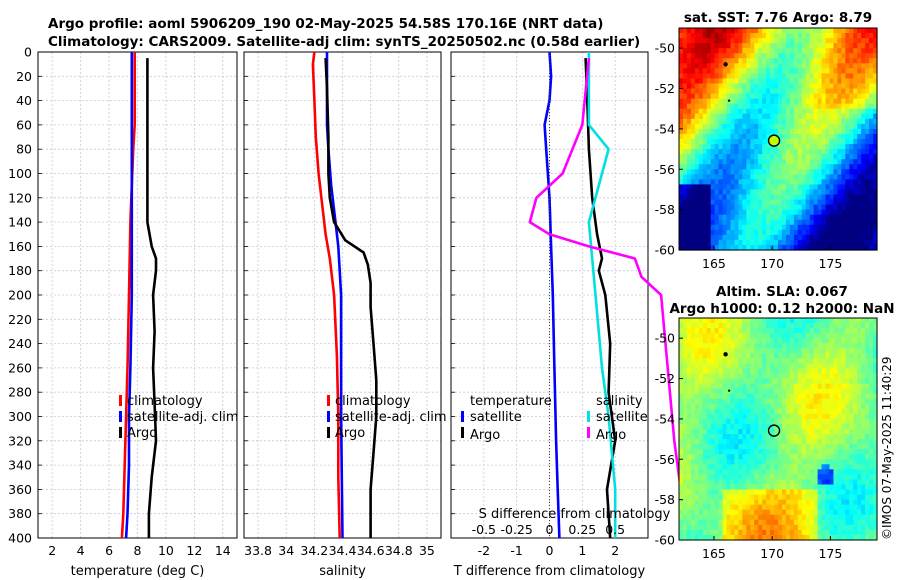 The height and width of the screenshot is (580, 900). Describe the element at coordinates (575, 514) in the screenshot. I see `top-x-axis-label: S difference from climatology` at that location.